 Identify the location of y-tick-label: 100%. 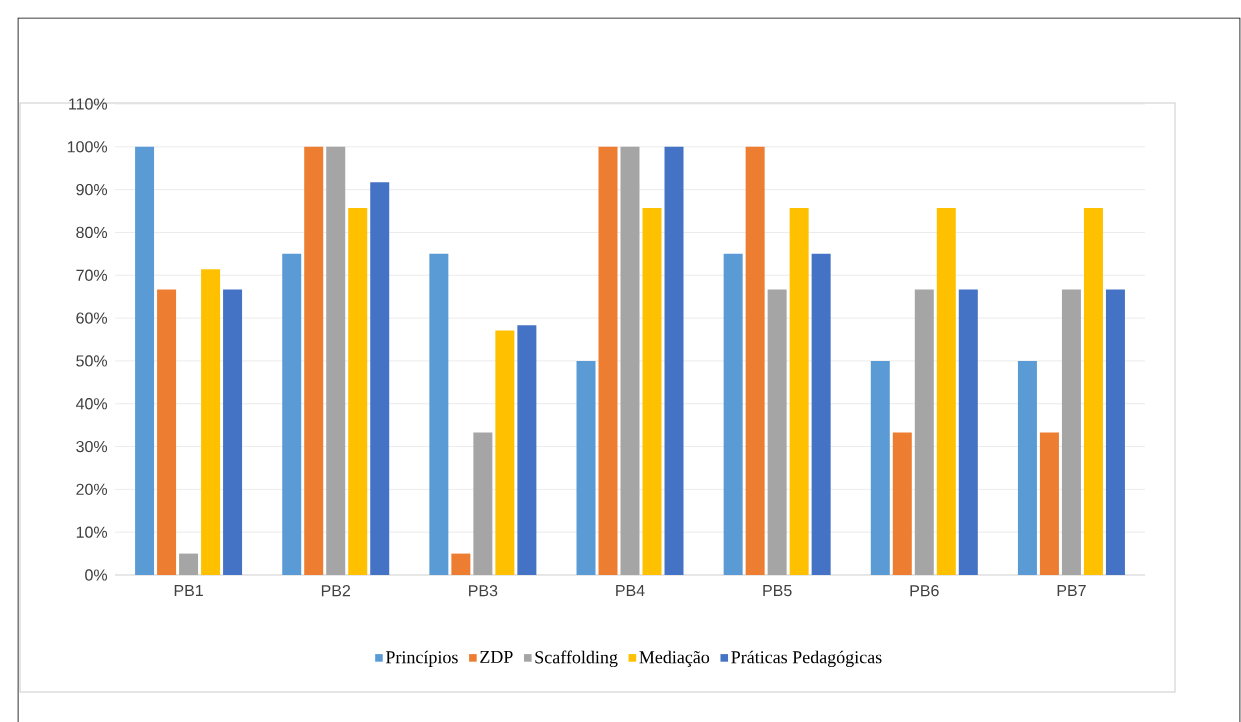
(87, 147).